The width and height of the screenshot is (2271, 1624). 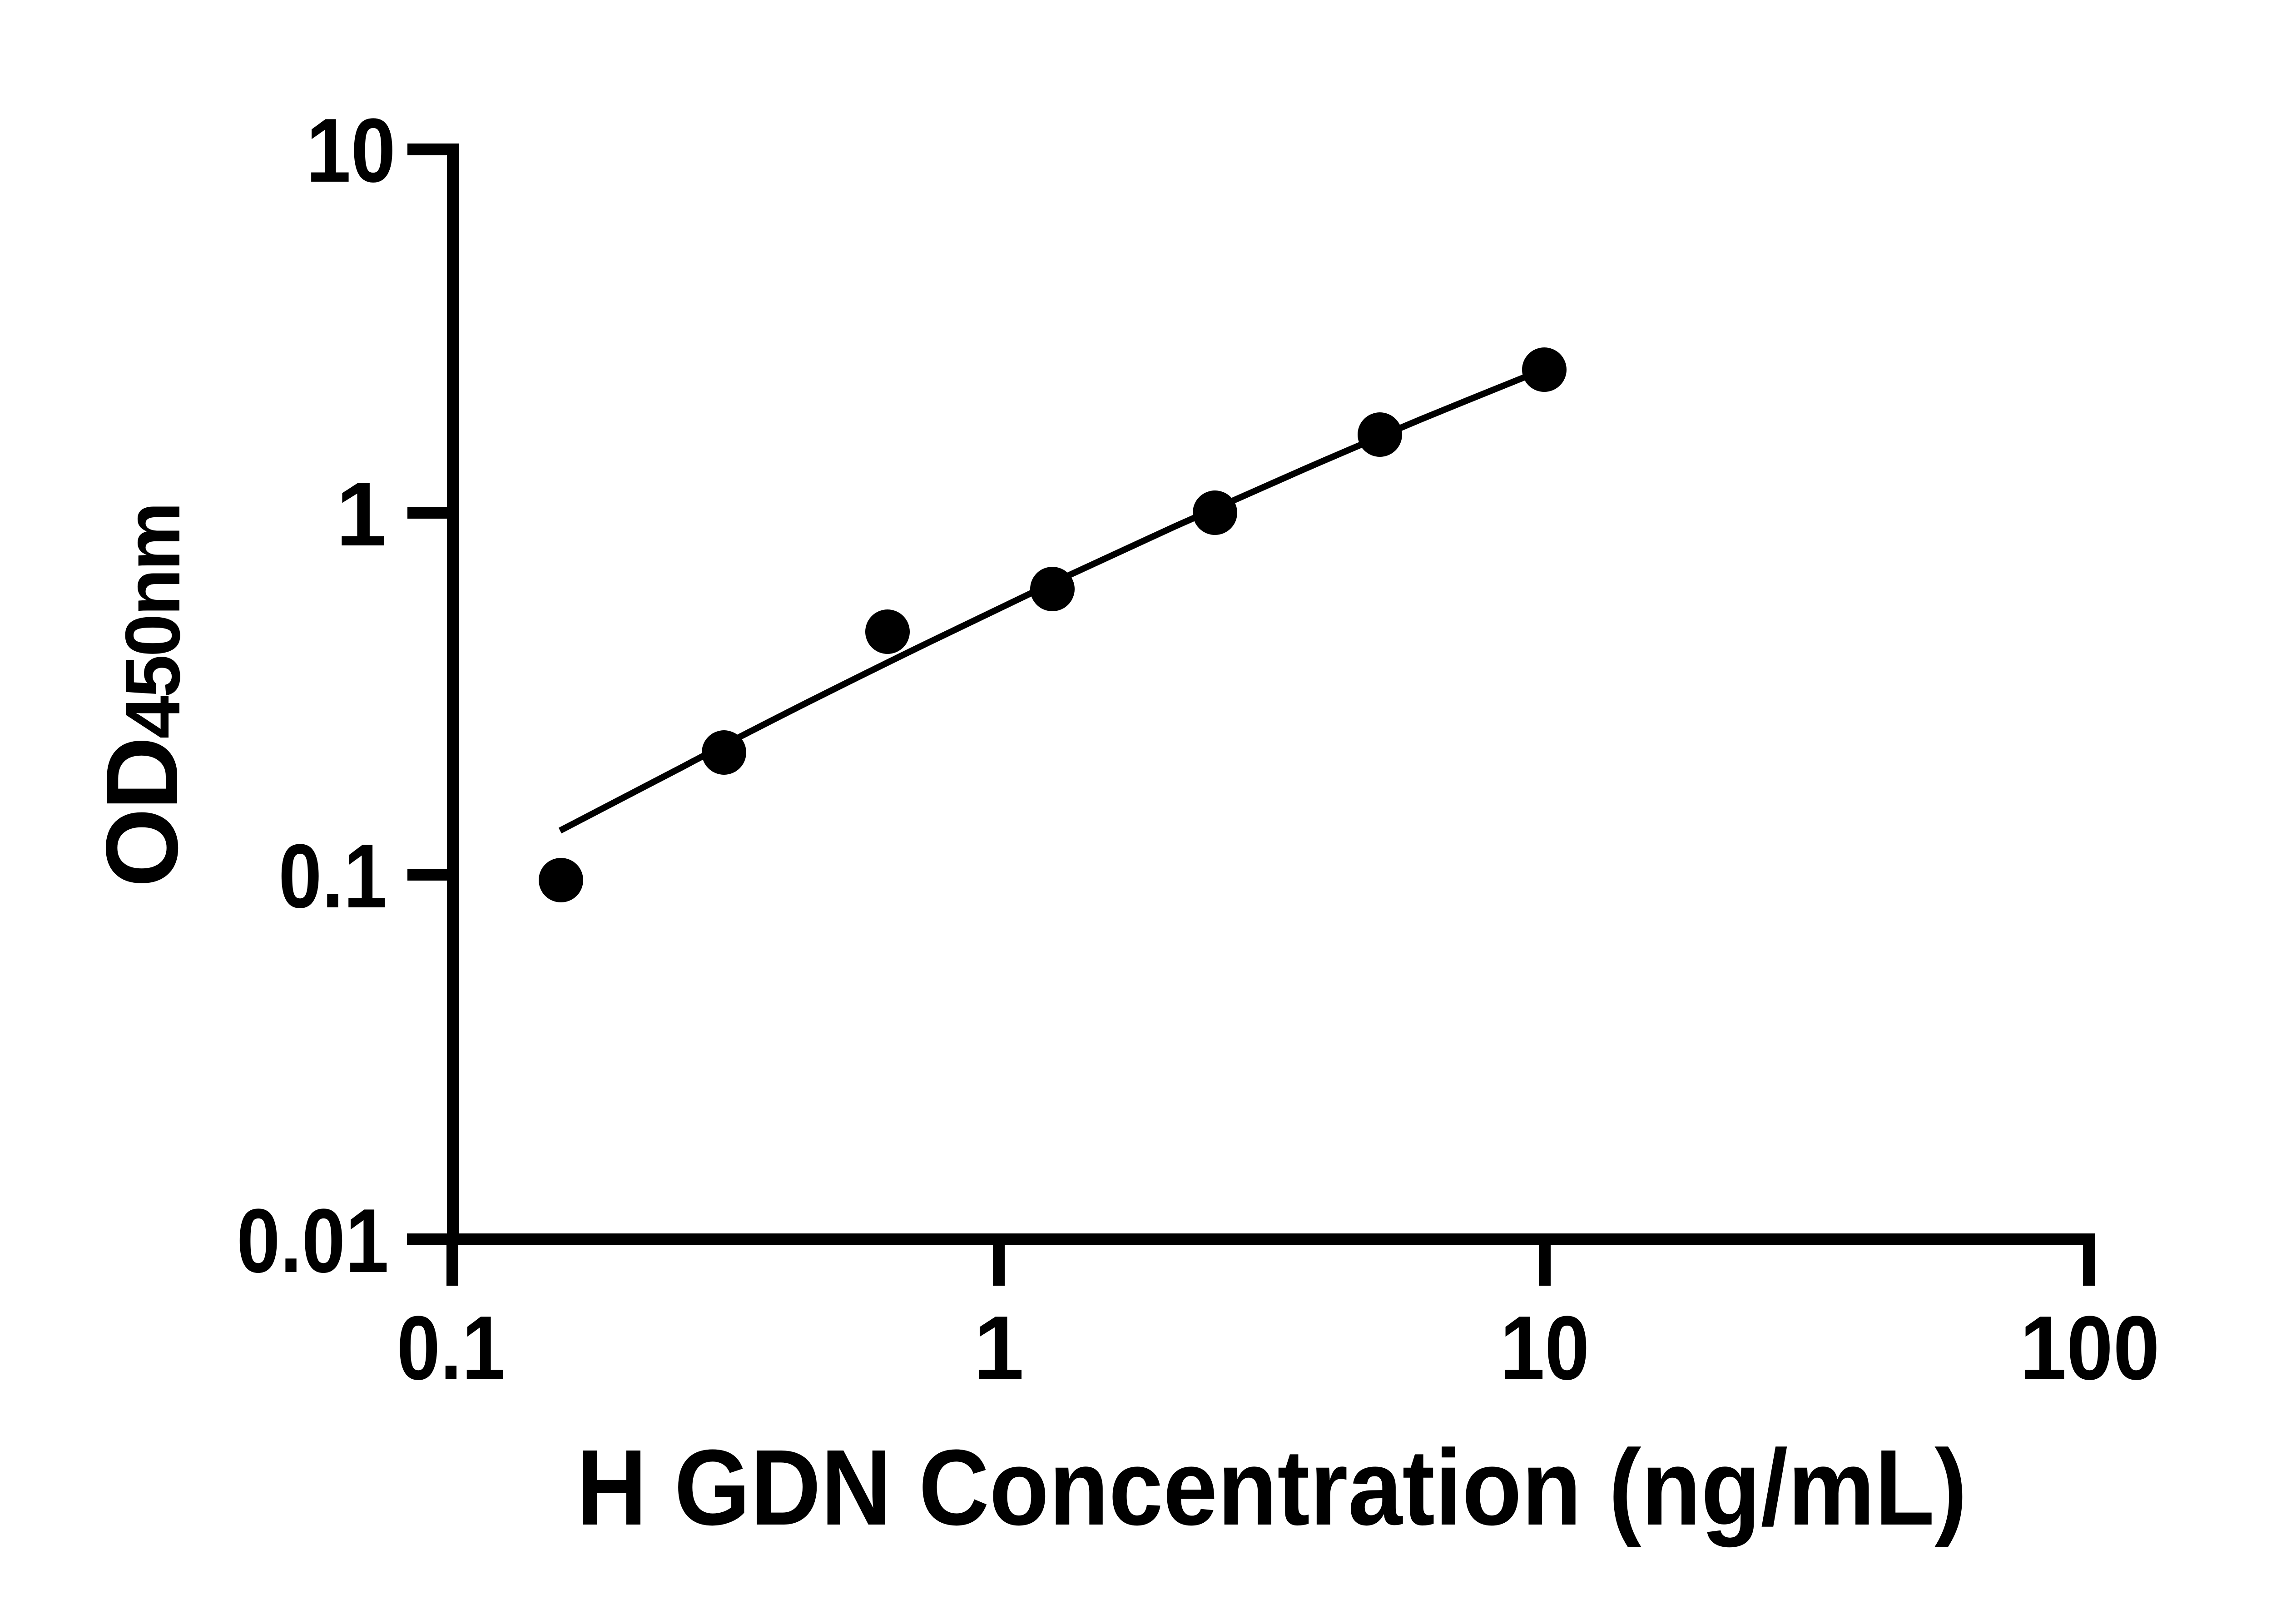 What do you see at coordinates (2090, 1348) in the screenshot?
I see `svg-text: 100` at bounding box center [2090, 1348].